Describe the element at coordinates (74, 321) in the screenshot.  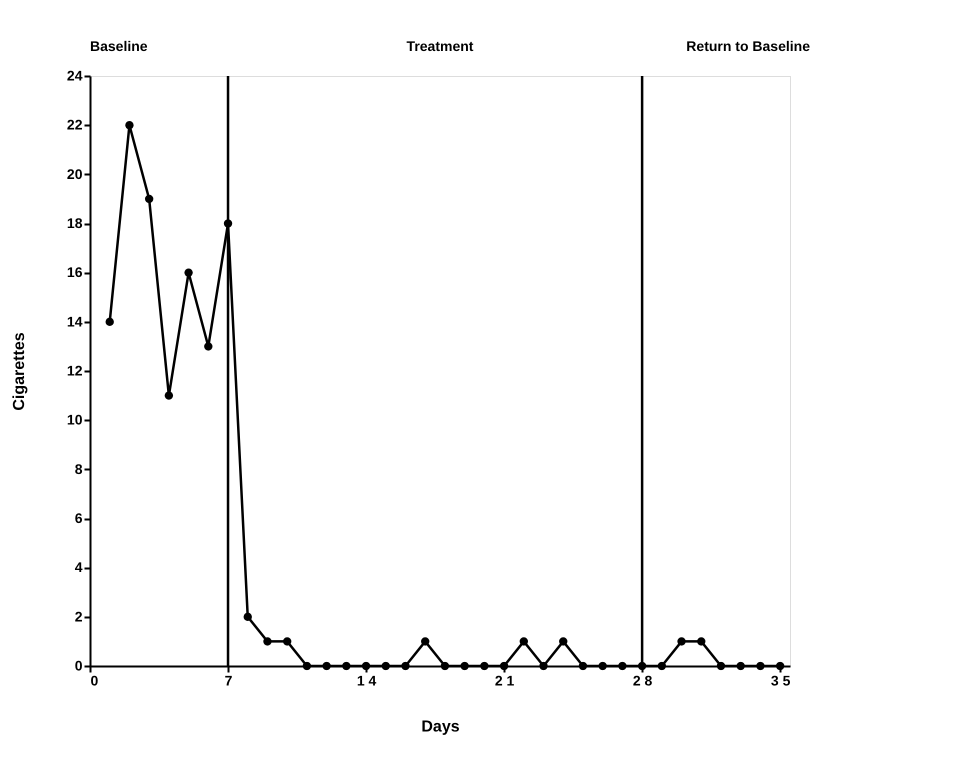
I see `y-tick-label: 14` at that location.